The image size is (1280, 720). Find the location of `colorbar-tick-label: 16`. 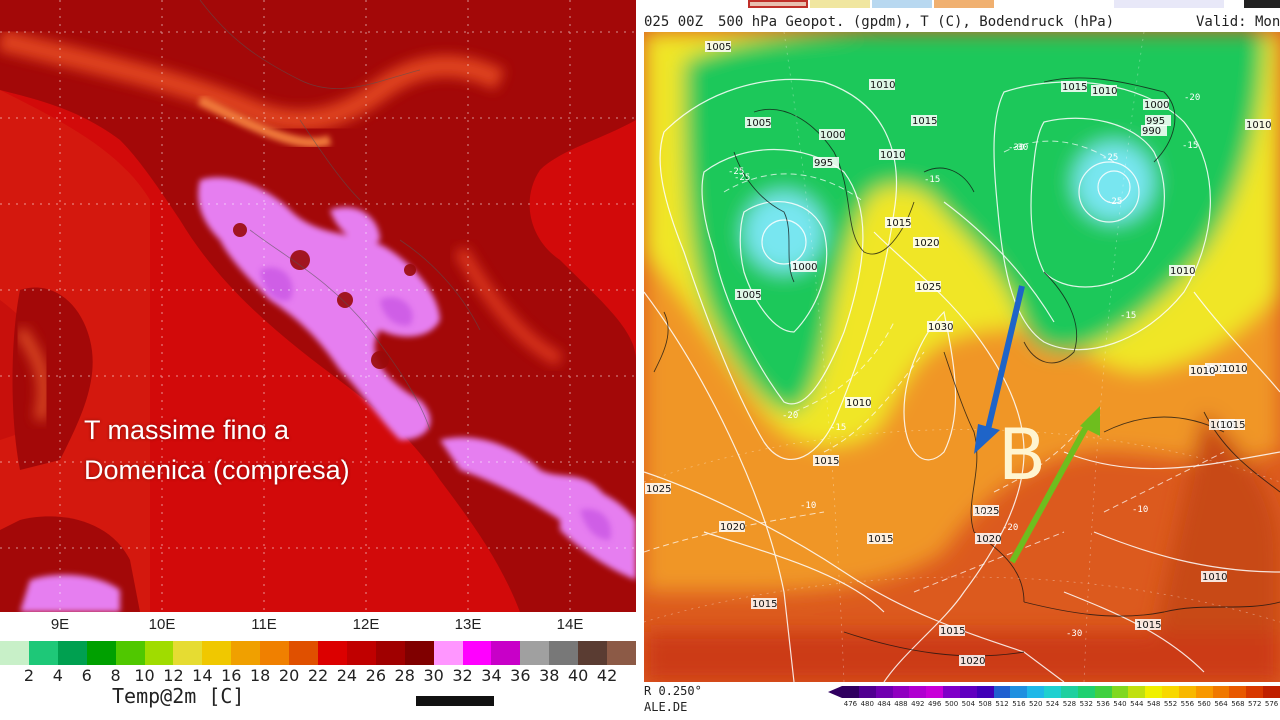

colorbar-tick-label: 16 is located at coordinates (231, 675).